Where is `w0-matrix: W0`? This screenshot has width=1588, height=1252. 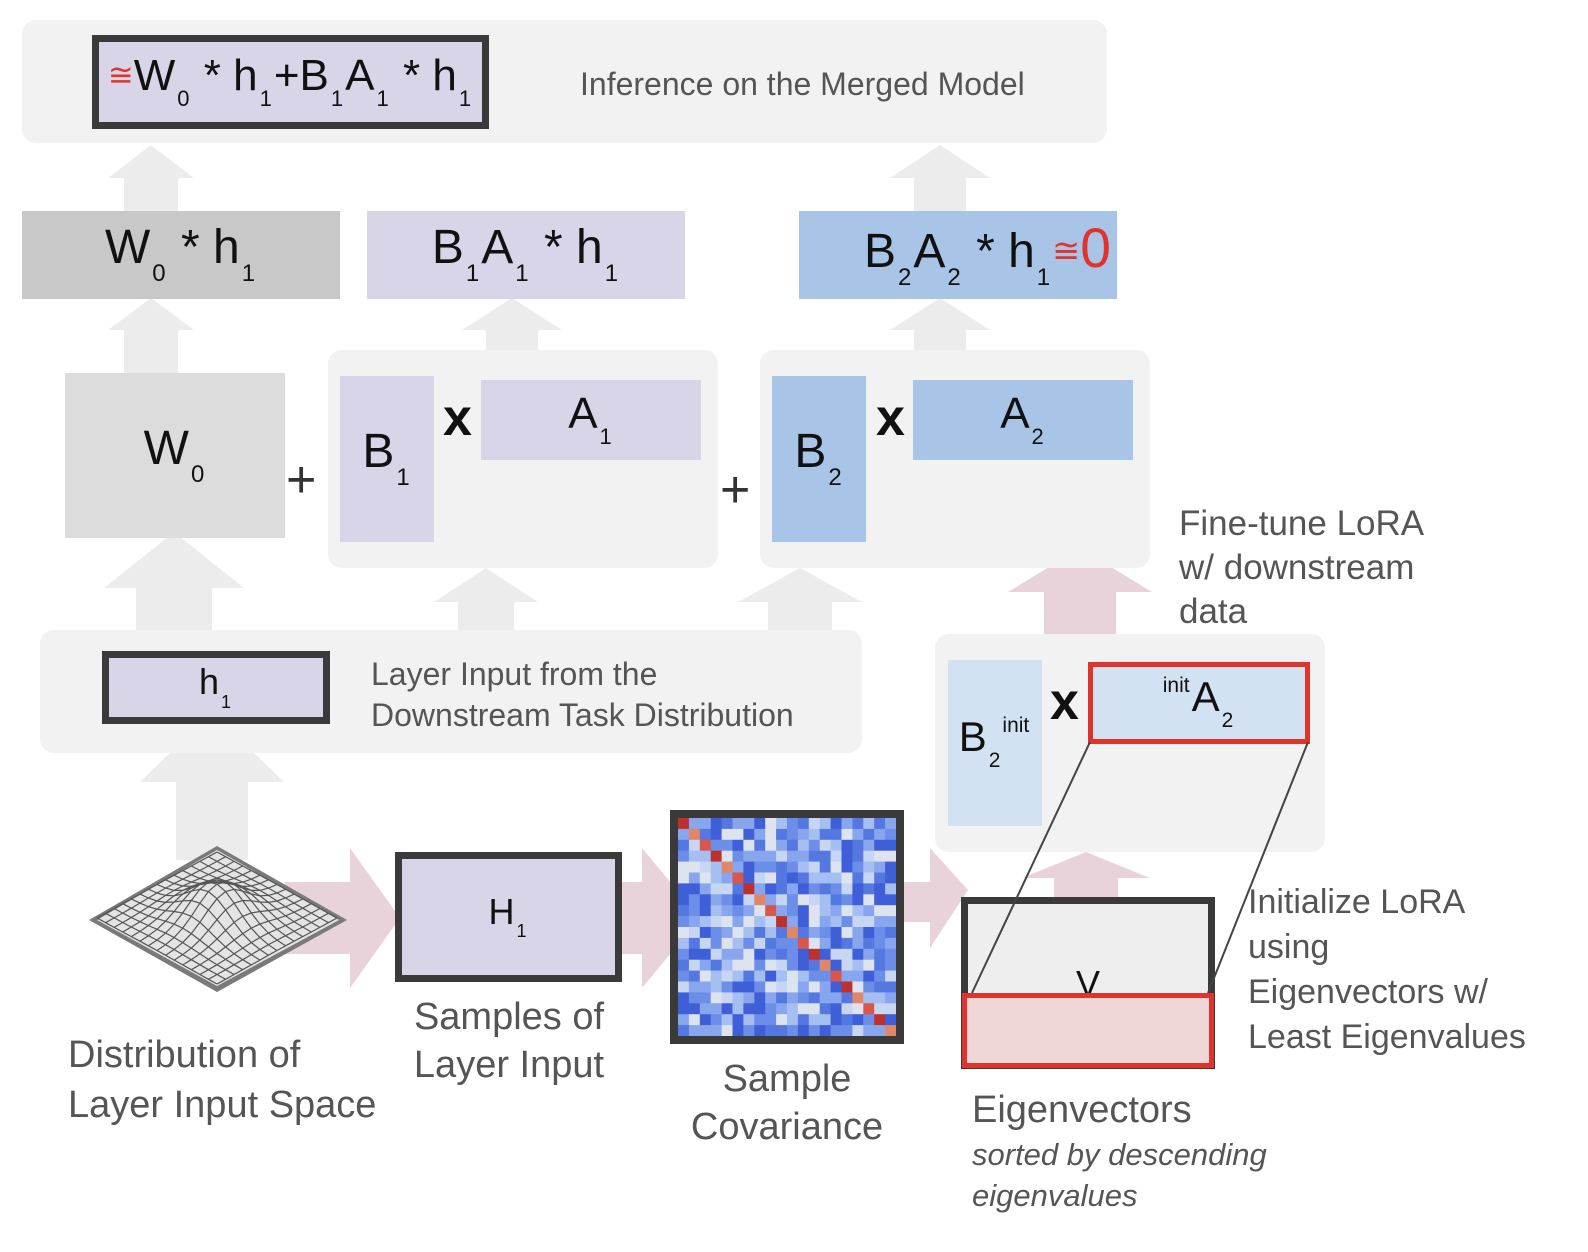 w0-matrix: W0 is located at coordinates (175, 455).